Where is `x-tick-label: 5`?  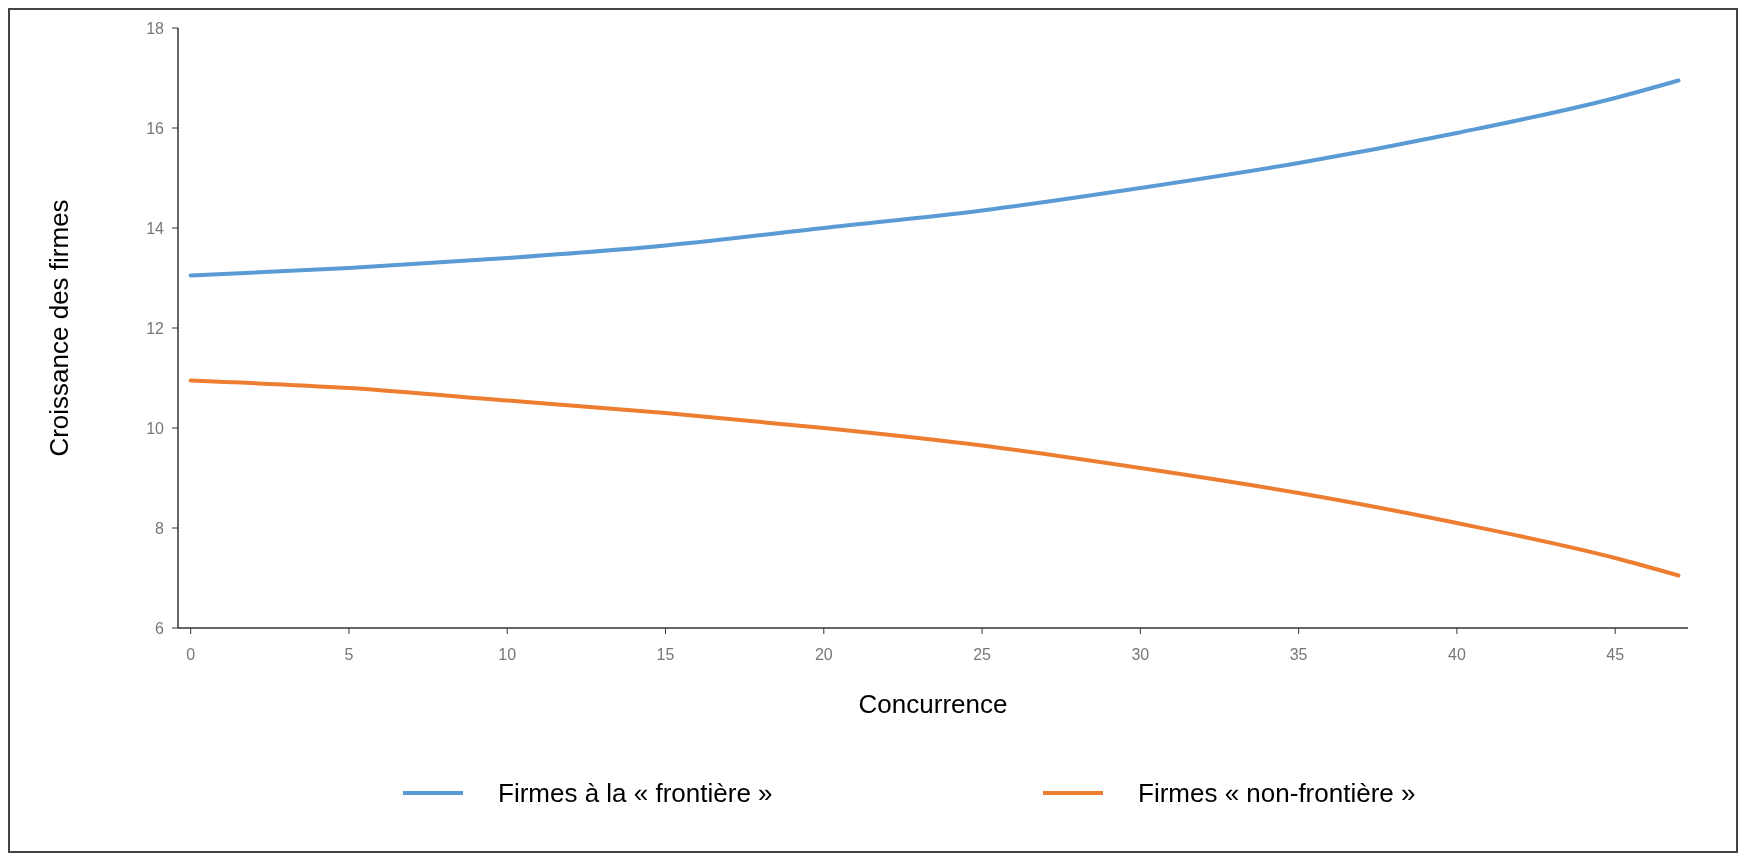
x-tick-label: 5 is located at coordinates (349, 654).